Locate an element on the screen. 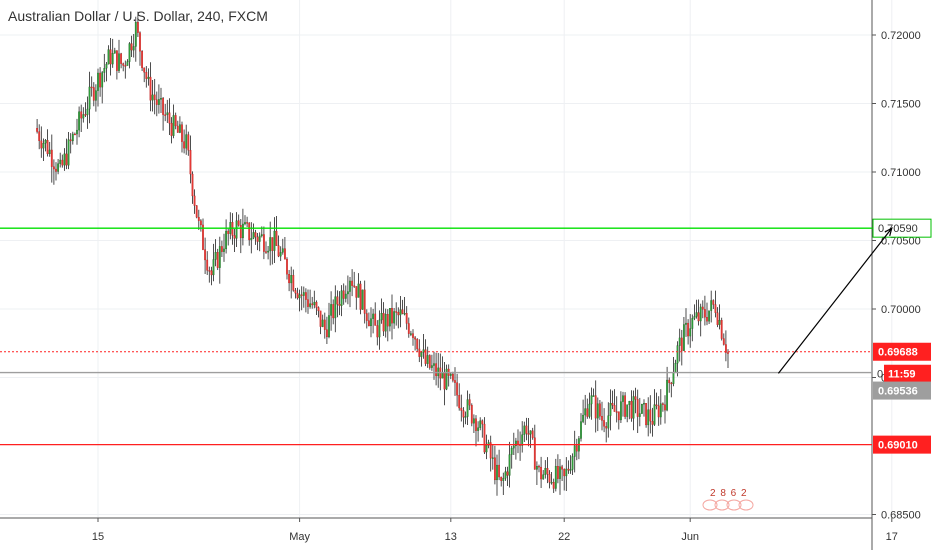  price-tick-label: 0.70500 is located at coordinates (901, 242).